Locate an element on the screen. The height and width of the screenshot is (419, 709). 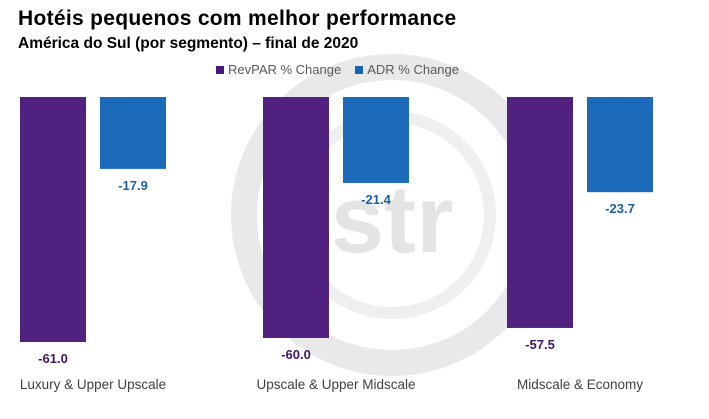
data-label-adr-2: -23.7 is located at coordinates (620, 208).